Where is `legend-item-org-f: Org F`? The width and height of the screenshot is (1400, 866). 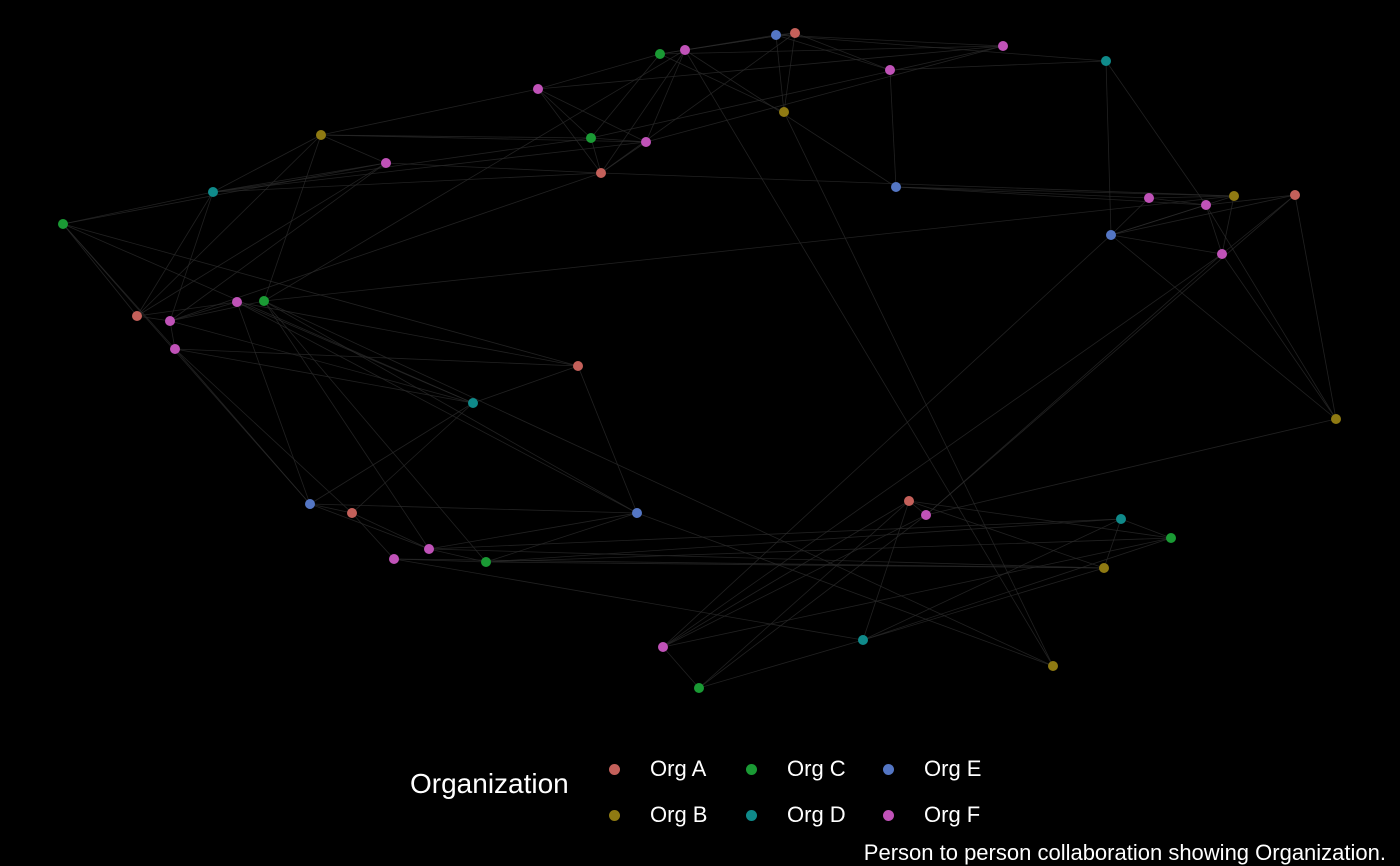
legend-item-org-f: Org F is located at coordinates (948, 815).